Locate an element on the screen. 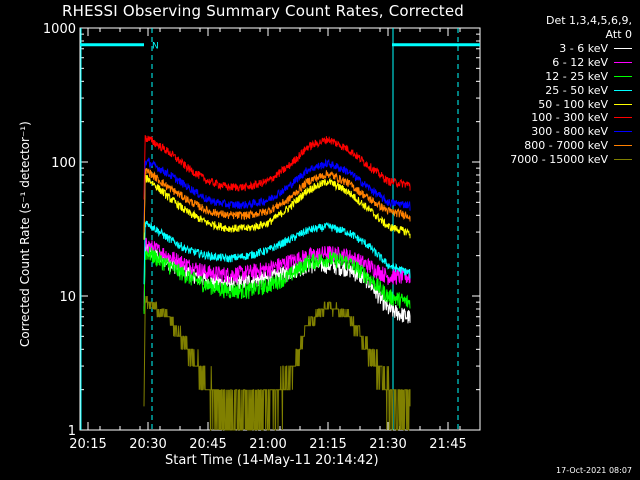 Image resolution: width=640 pixels, height=480 pixels. legend-entry-label: 7000 - 15000 keV is located at coordinates (559, 159).